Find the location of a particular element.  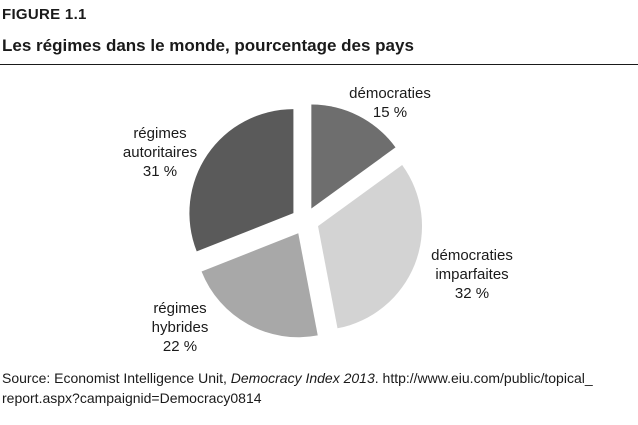

pie-slice-regimes-hybrides is located at coordinates (259, 285).